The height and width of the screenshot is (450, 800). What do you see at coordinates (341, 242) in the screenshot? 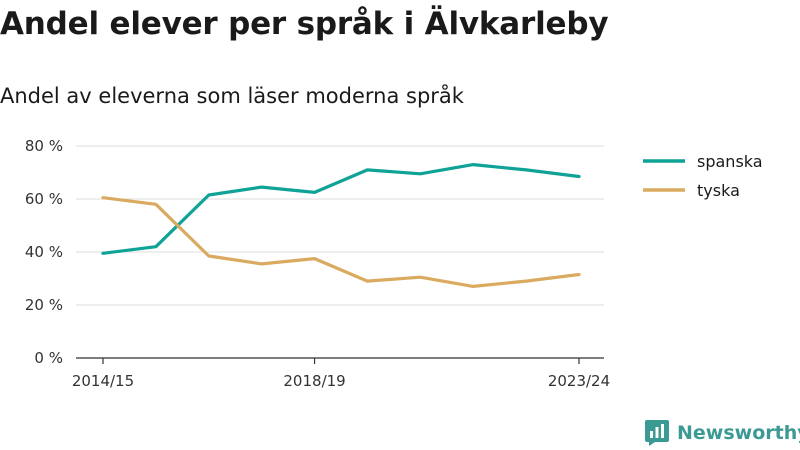
I see `series-line-tyska` at bounding box center [341, 242].